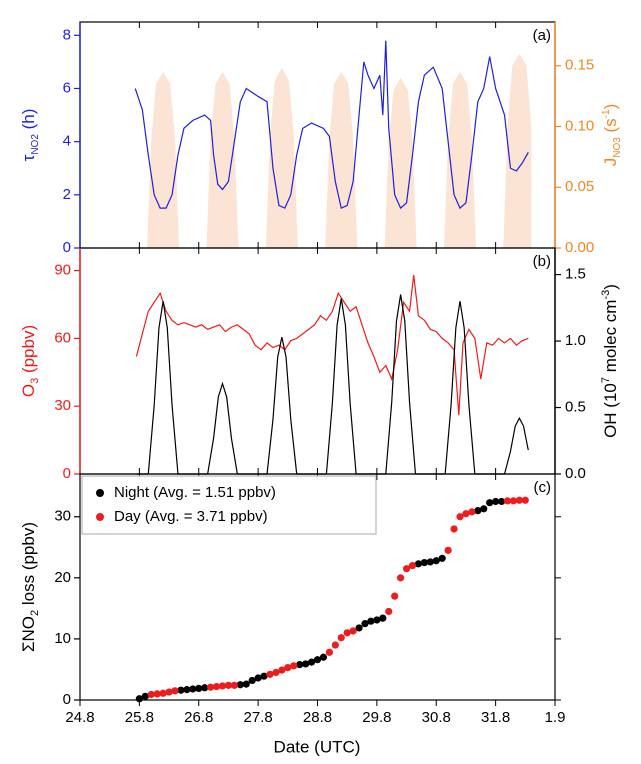 The height and width of the screenshot is (764, 641). I want to click on y-axis-label: ΣNO2 loss (ppbv), so click(29, 587).